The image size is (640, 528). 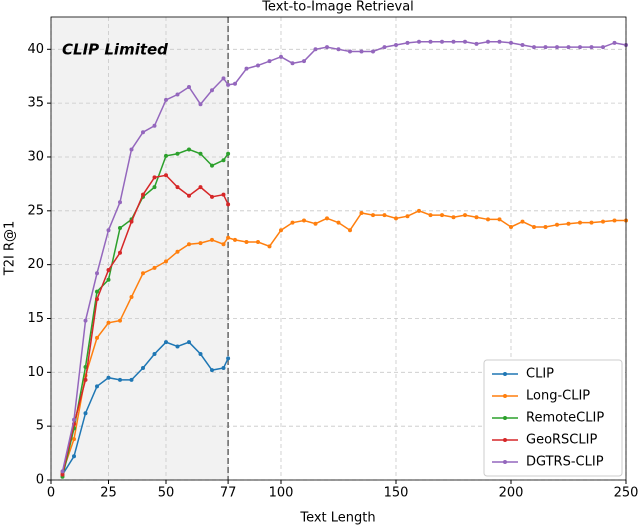 I want to click on y-tick-label: 5, so click(x=40, y=426).